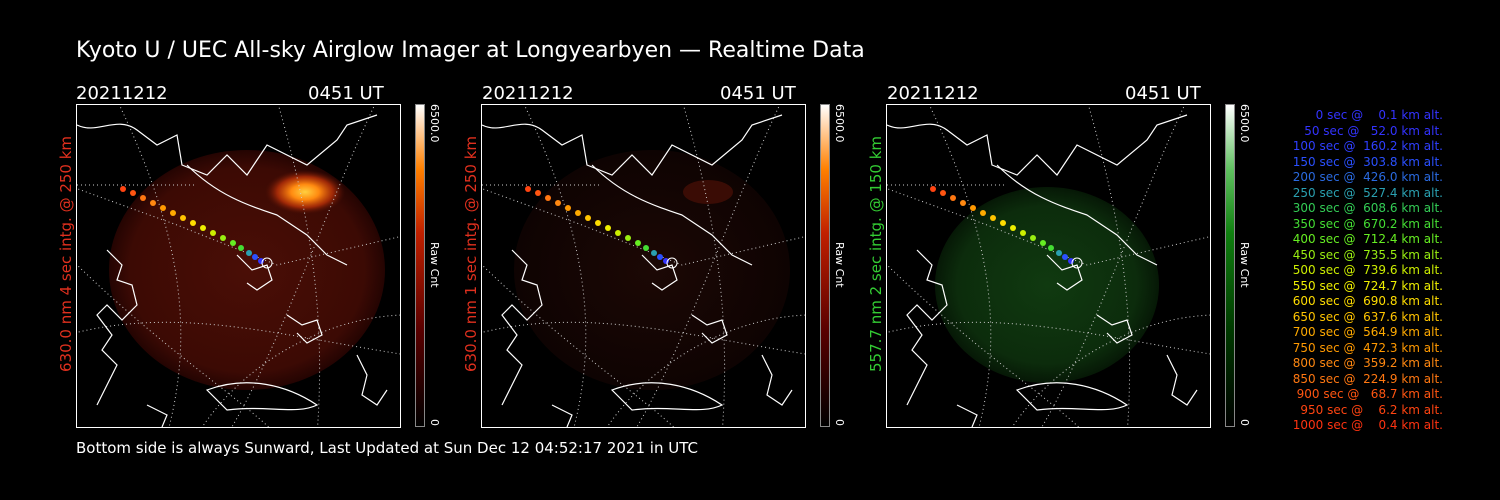 The image size is (1500, 500). Describe the element at coordinates (528, 93) in the screenshot. I see `panel-2-date: 20211212` at that location.